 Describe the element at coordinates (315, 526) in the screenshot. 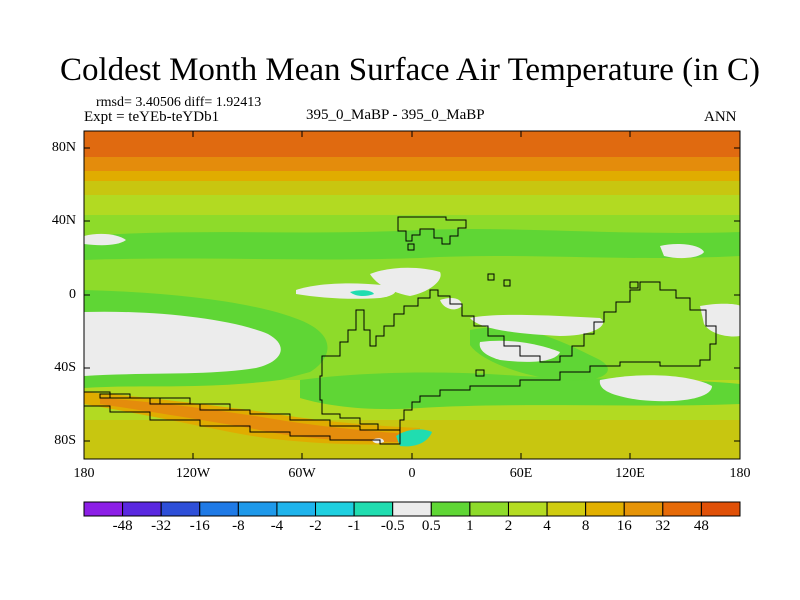

I see `colorbar-label: -2` at that location.